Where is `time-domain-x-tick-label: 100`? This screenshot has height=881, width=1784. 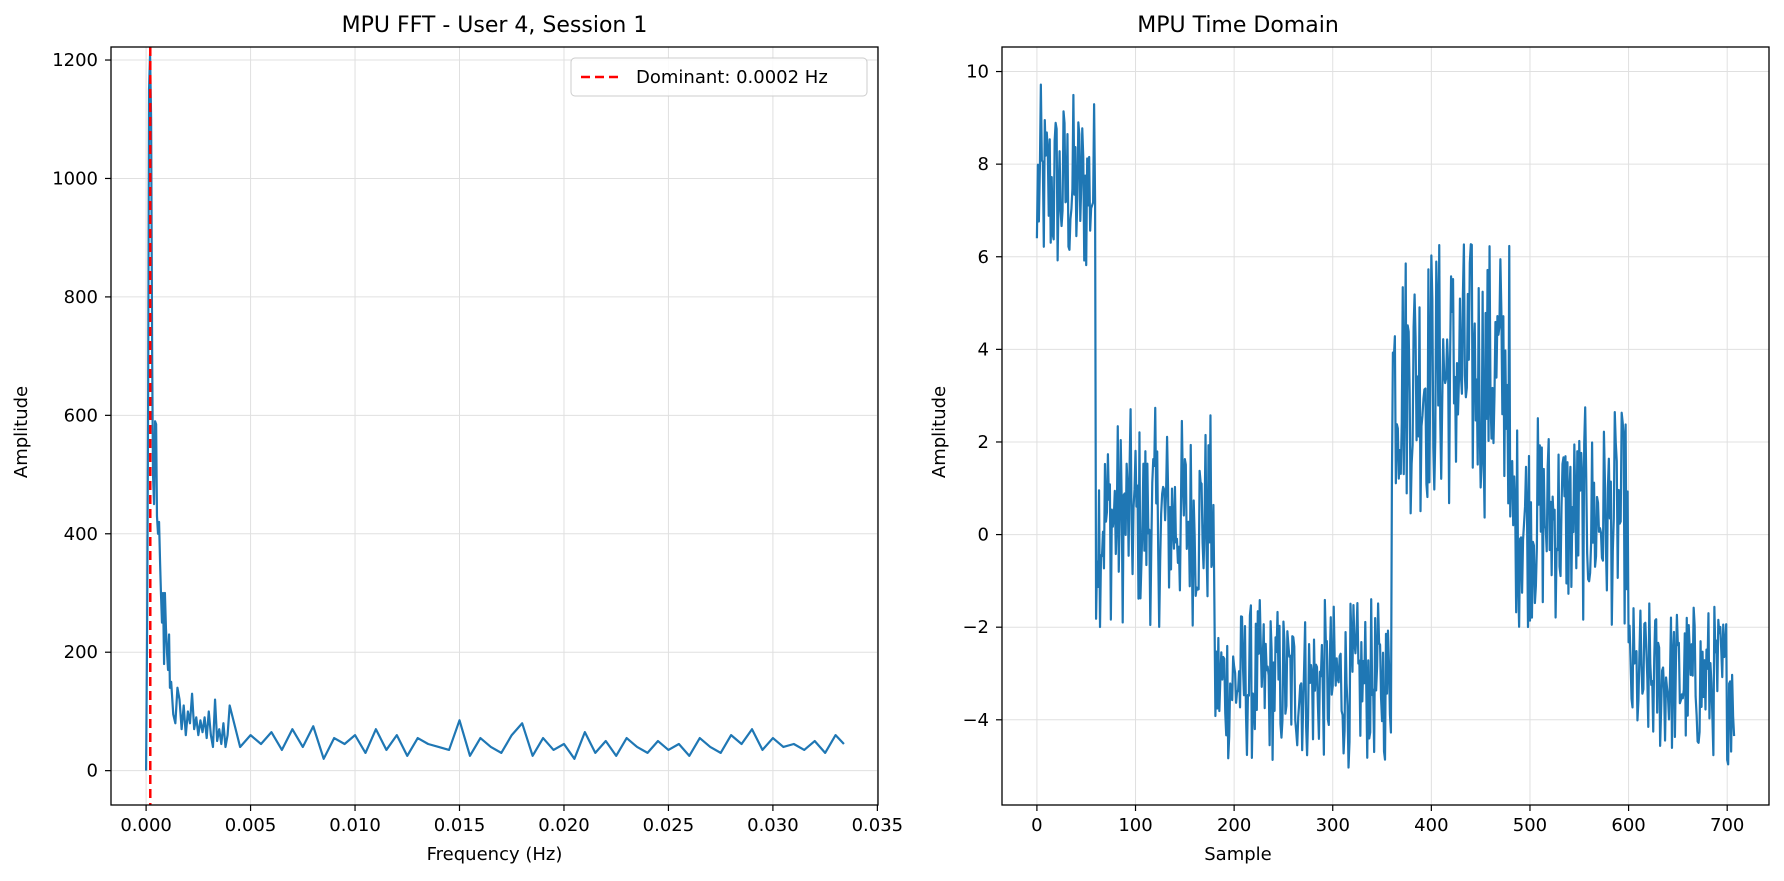
time-domain-x-tick-label: 100 is located at coordinates (1135, 825).